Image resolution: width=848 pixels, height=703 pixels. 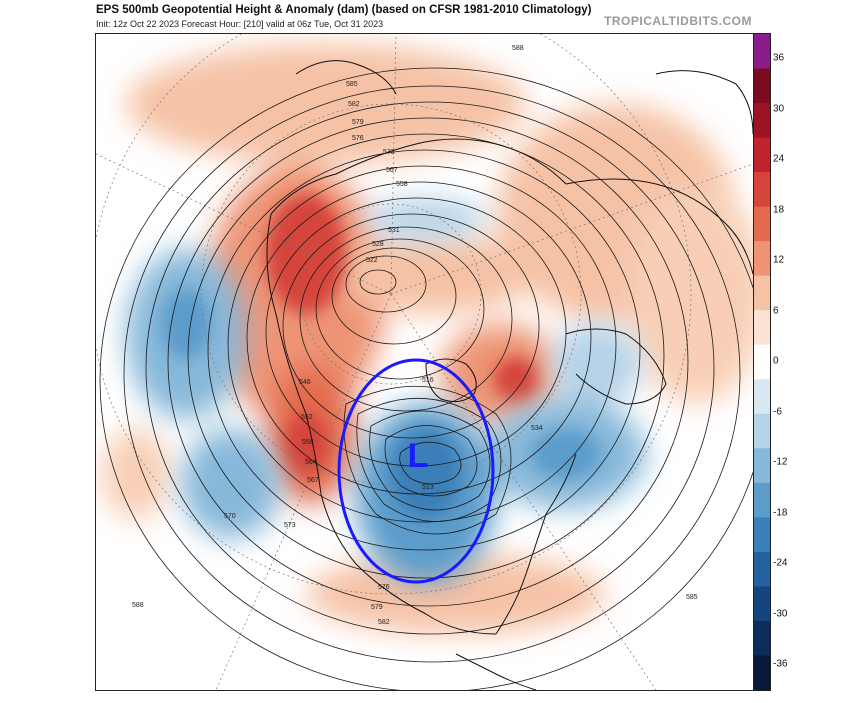 I want to click on colorbar-tick-label: -6, so click(x=777, y=411).